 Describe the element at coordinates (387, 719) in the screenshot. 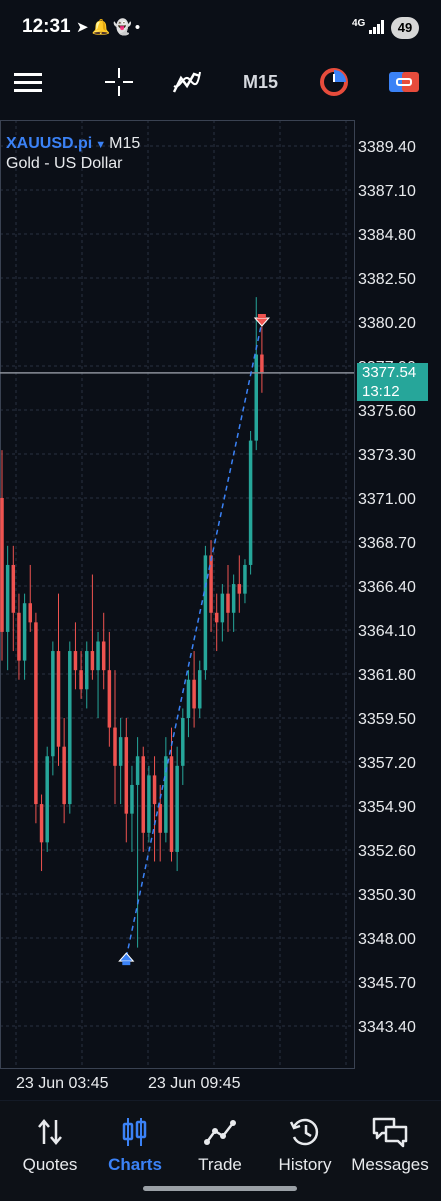

I see `price-axis-label: 3359.50` at that location.